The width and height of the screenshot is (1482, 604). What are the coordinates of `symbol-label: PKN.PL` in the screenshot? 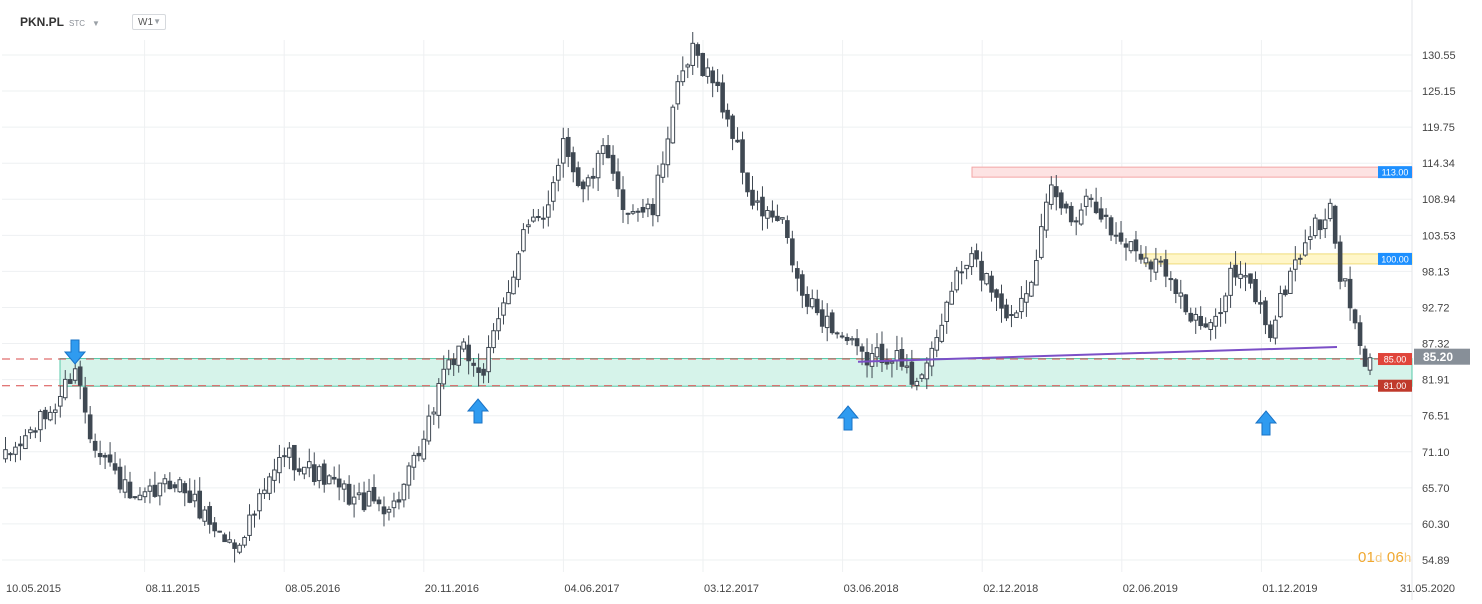 It's located at (42, 22).